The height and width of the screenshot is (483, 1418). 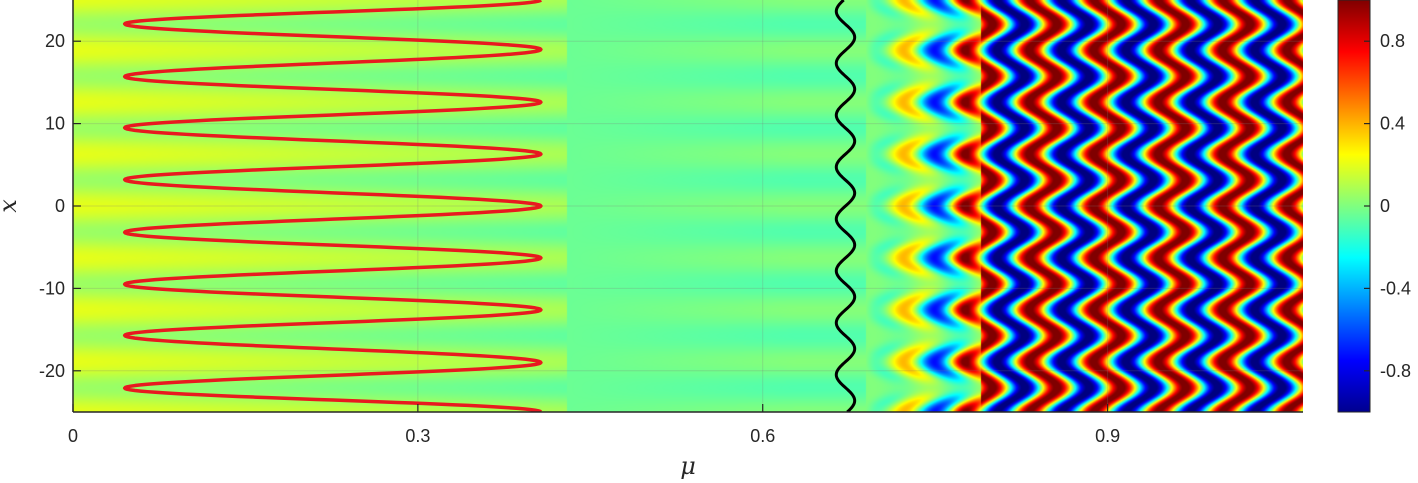 I want to click on y-ticks: -20 -10 0 10 20, so click(x=60, y=206).